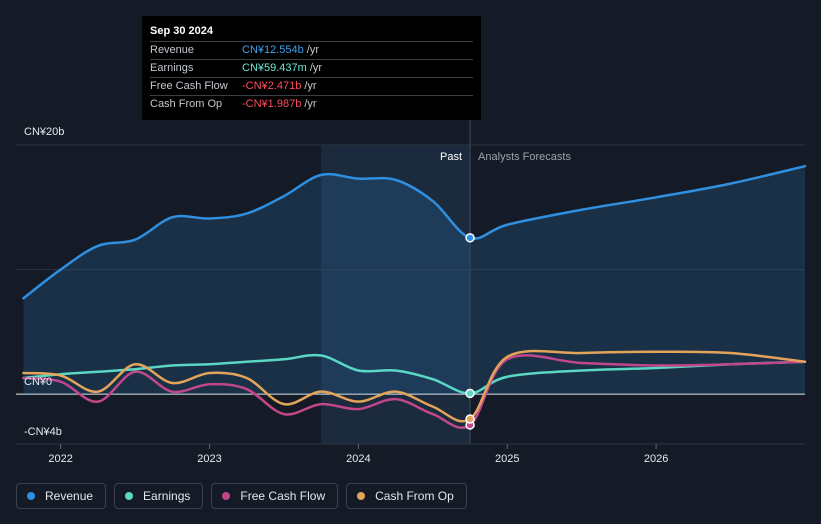  I want to click on legend-item-free-cash-flow: Free Cash Flow, so click(275, 496).